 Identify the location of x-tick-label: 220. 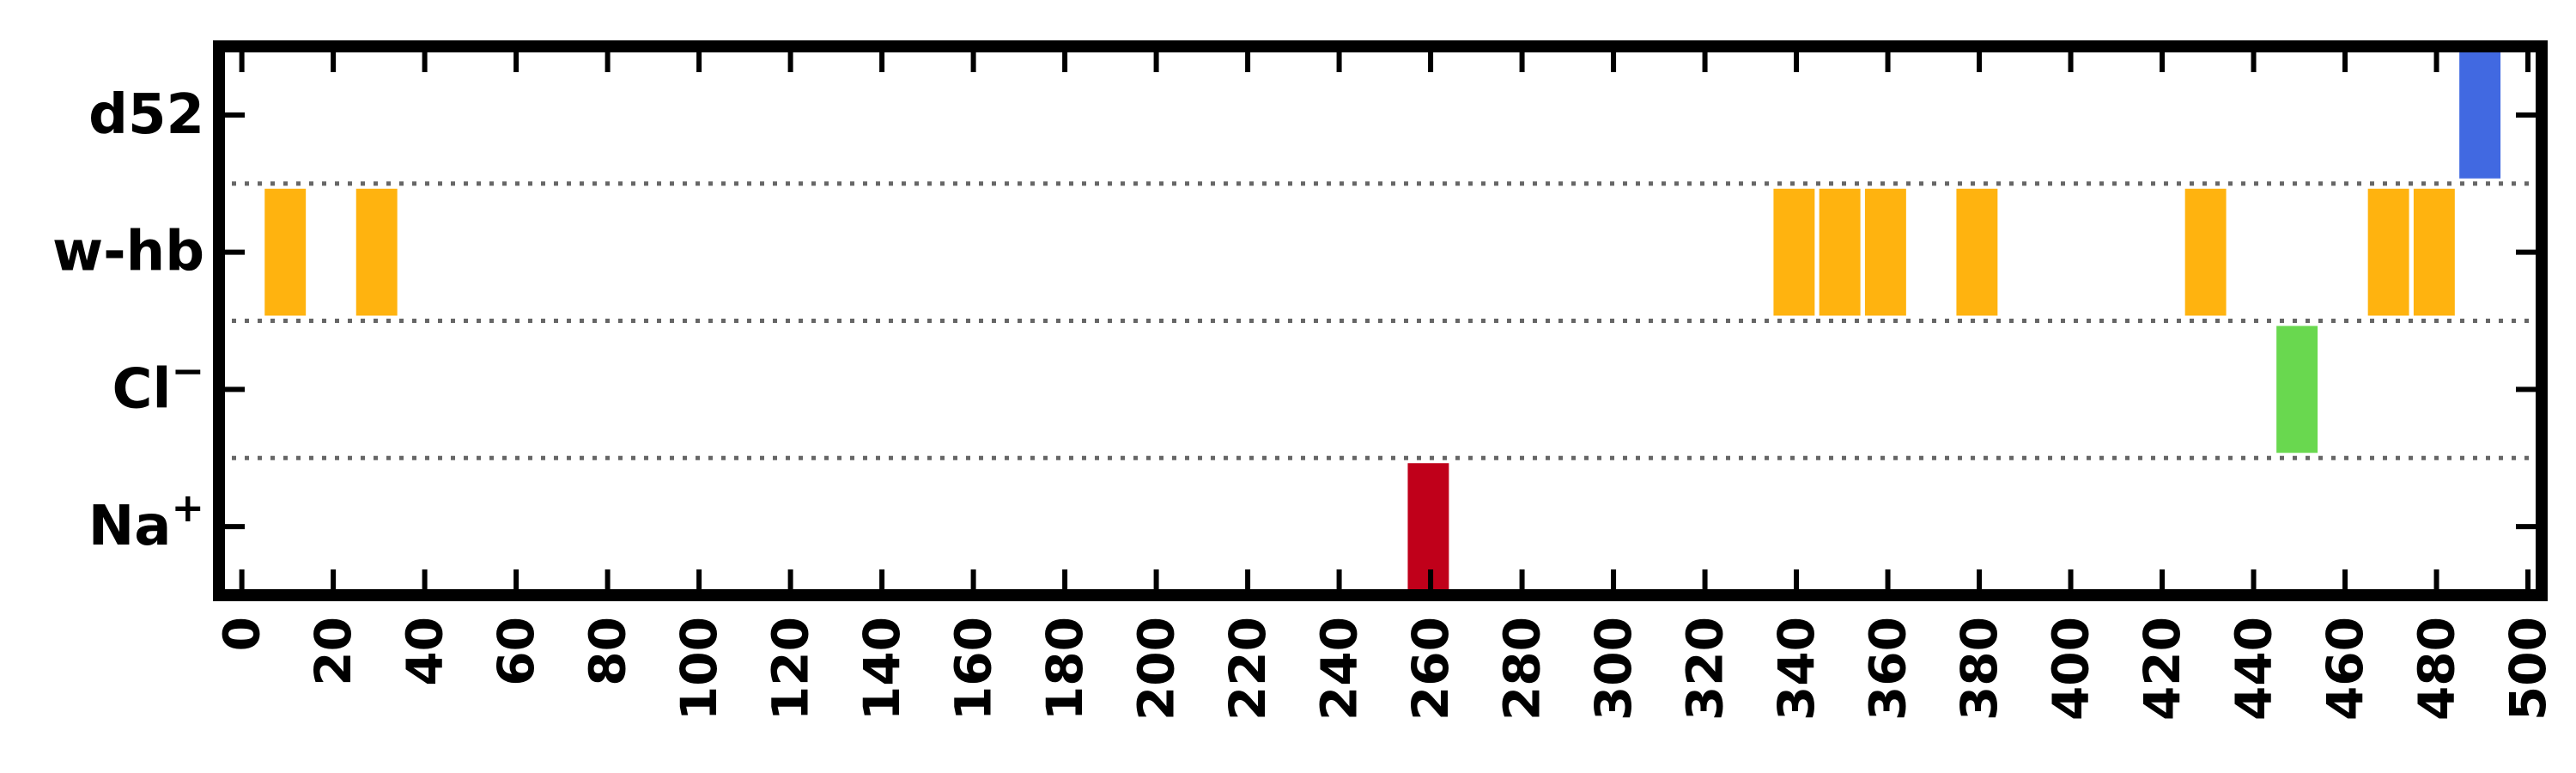
(1247, 669).